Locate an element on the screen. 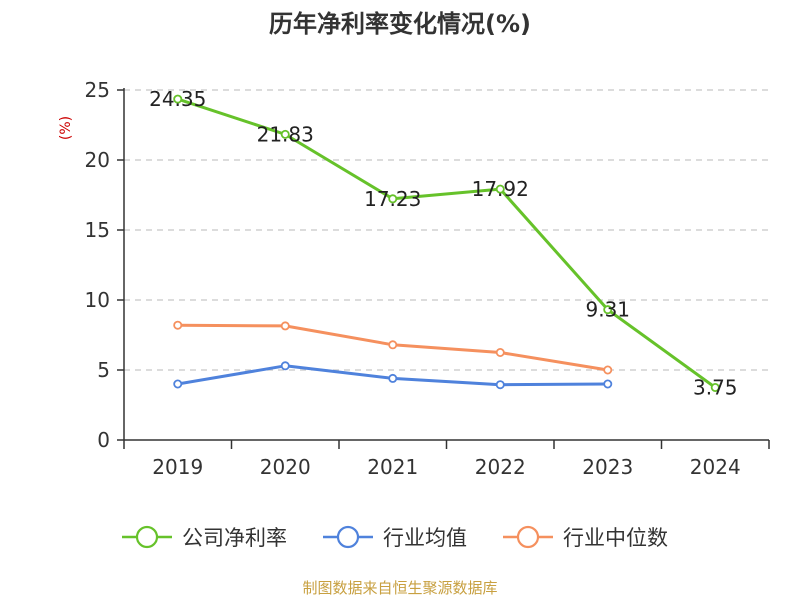 Image resolution: width=800 pixels, height=600 pixels. data-label: 9.31 is located at coordinates (607, 310).